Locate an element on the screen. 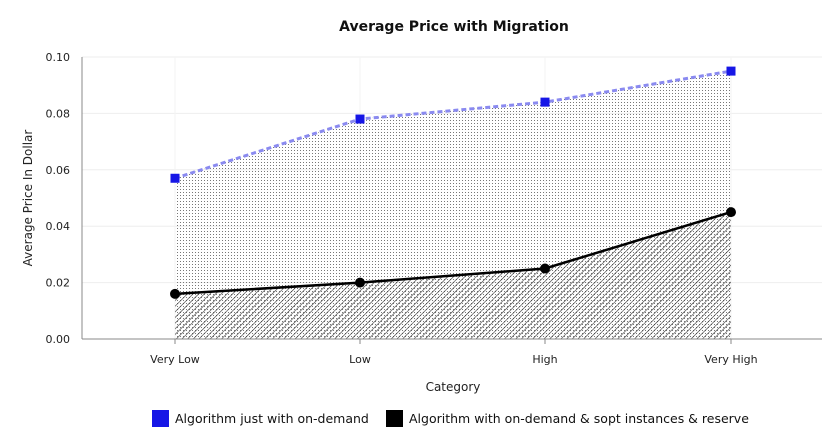  chart-title: Average Price with Migration is located at coordinates (454, 27).